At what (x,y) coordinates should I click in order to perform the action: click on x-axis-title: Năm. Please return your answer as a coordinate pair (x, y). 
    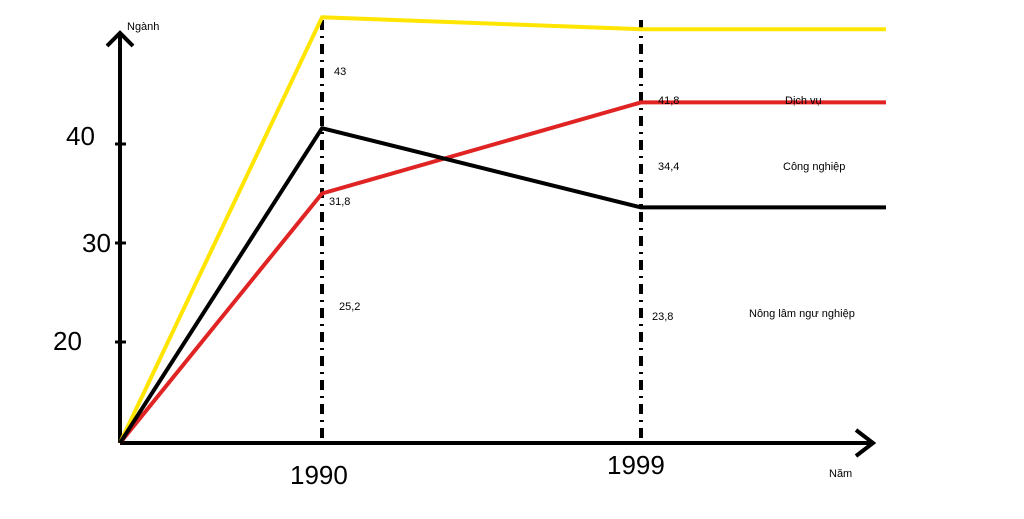
    Looking at the image, I should click on (840, 474).